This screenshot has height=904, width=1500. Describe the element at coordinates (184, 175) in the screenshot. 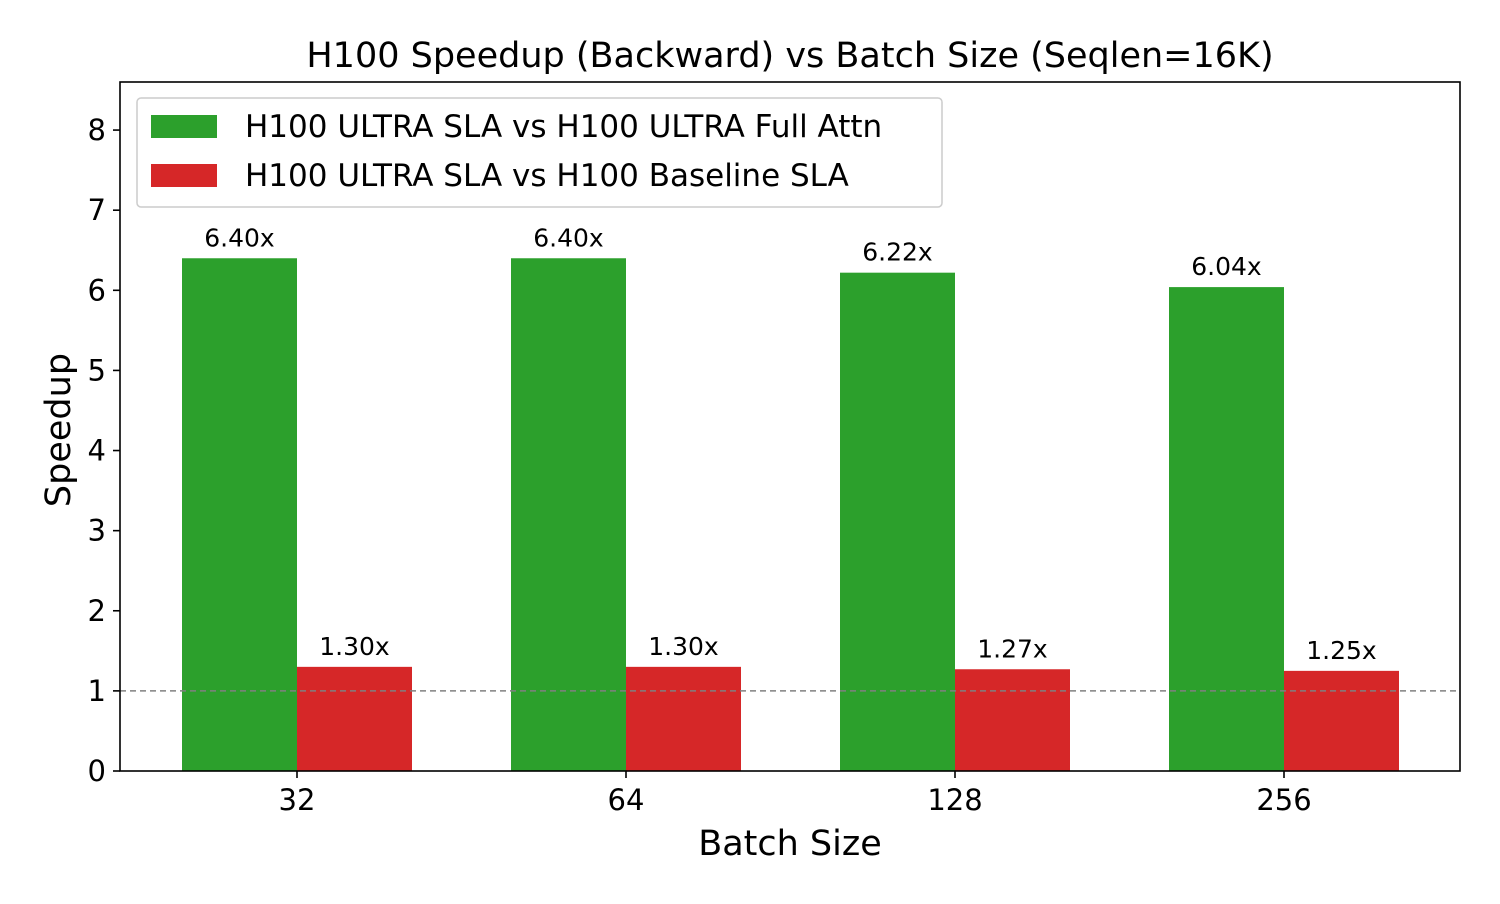

I see `legend-swatch-red` at that location.